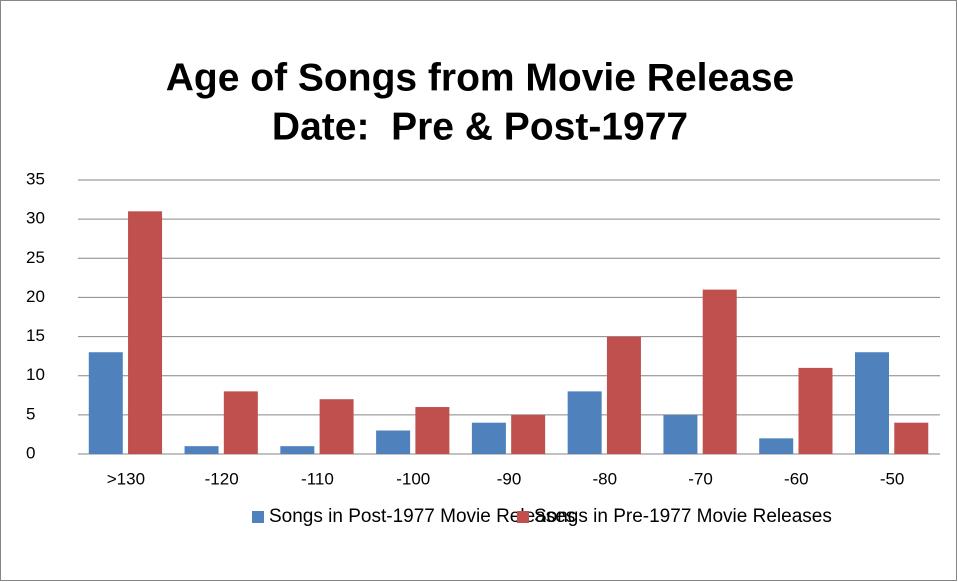  I want to click on y-tick-label: 30, so click(35, 218).